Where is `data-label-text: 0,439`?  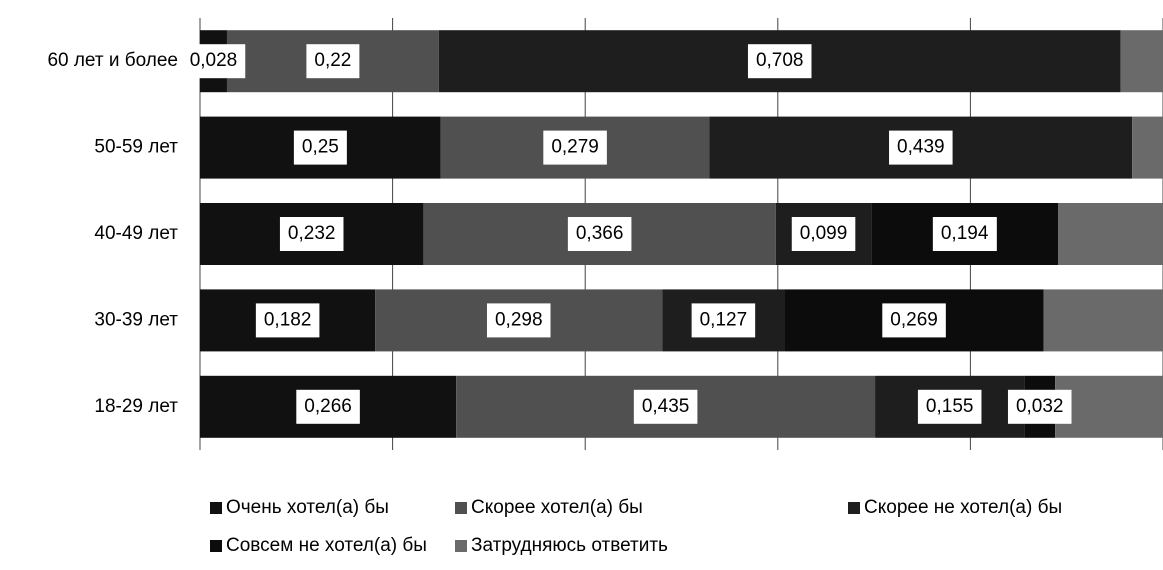 data-label-text: 0,439 is located at coordinates (921, 147).